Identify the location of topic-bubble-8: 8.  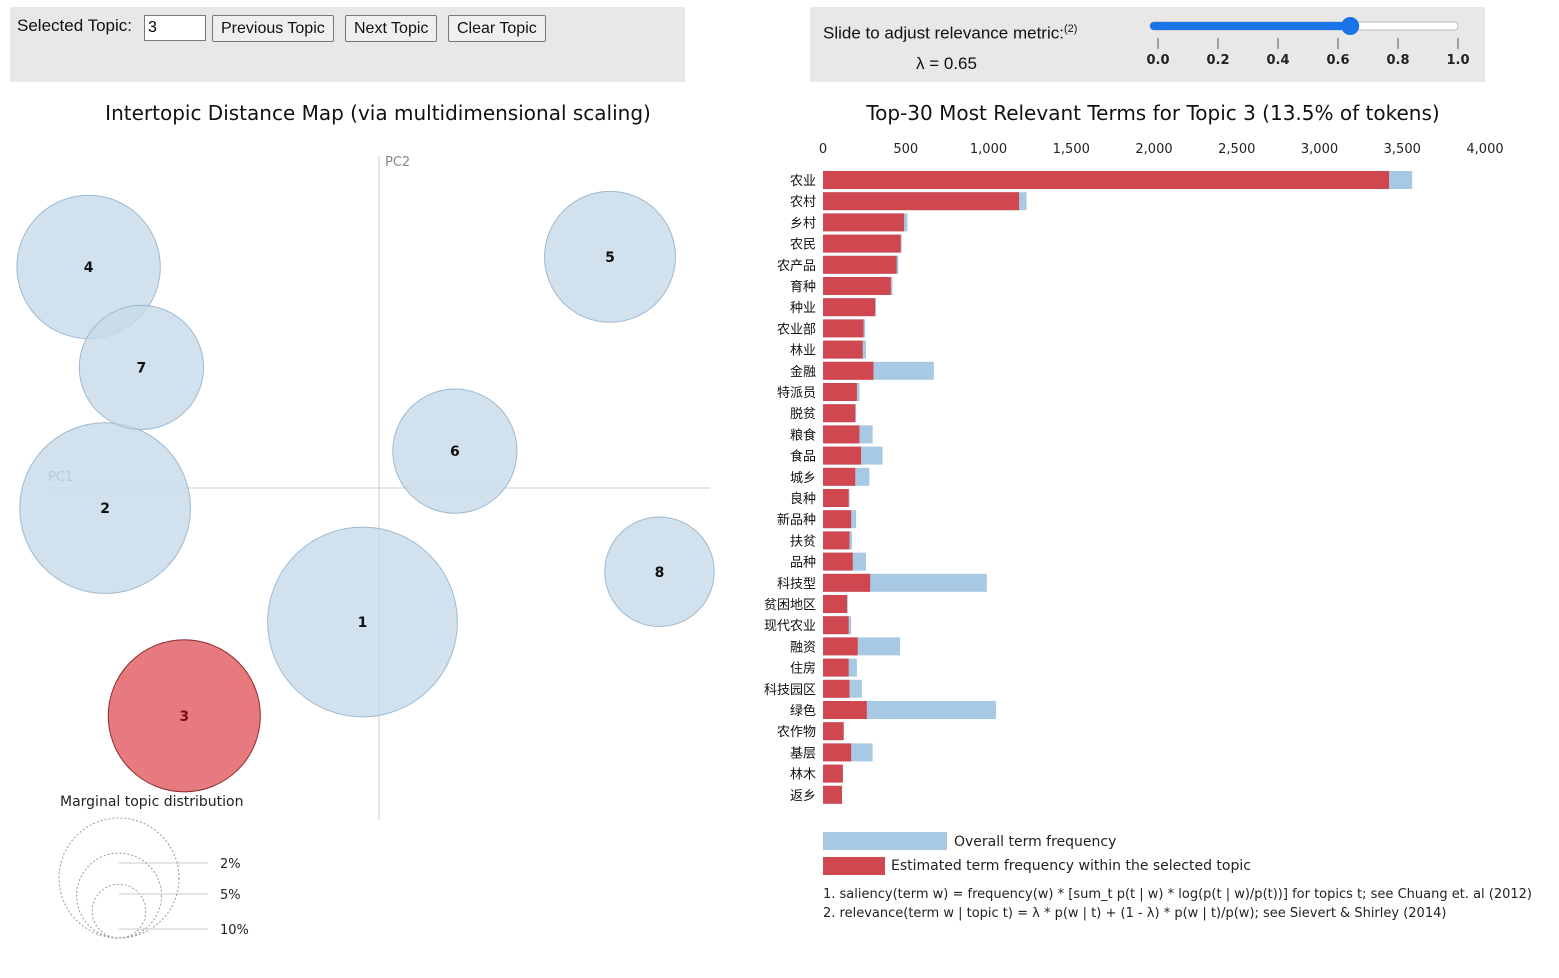
(659, 572).